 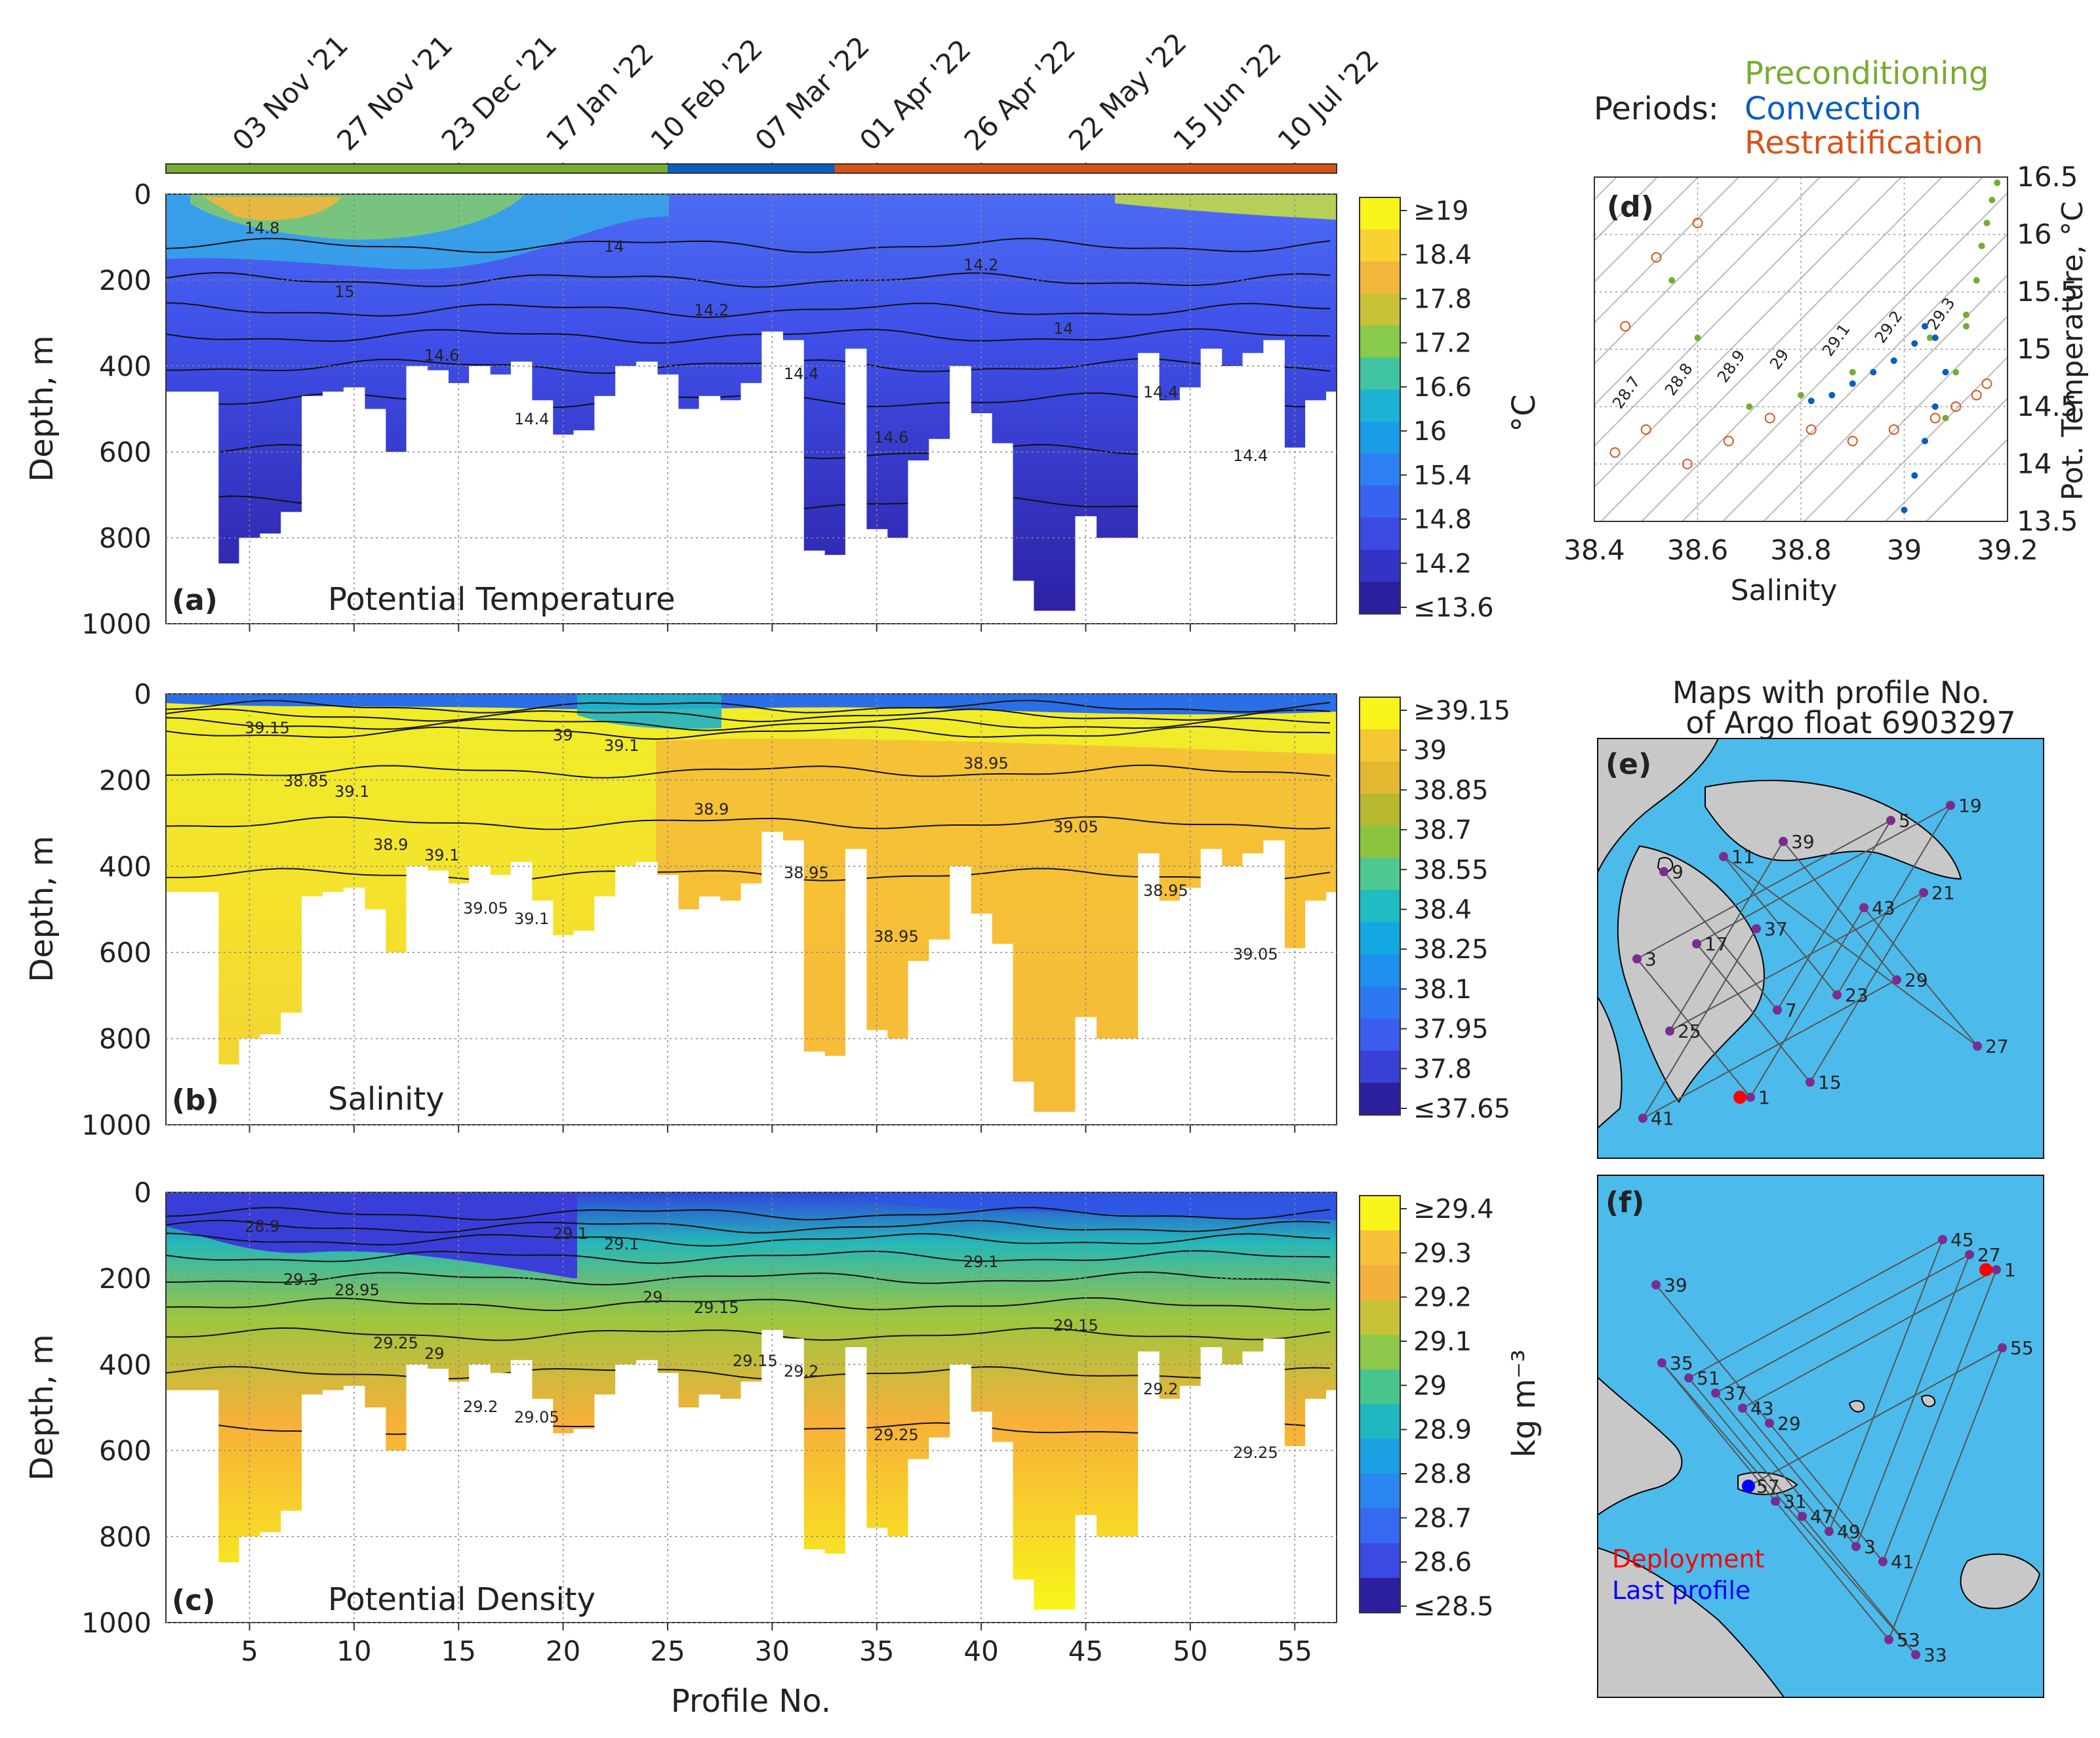 I want to click on profile-label: 37, so click(x=1735, y=1393).